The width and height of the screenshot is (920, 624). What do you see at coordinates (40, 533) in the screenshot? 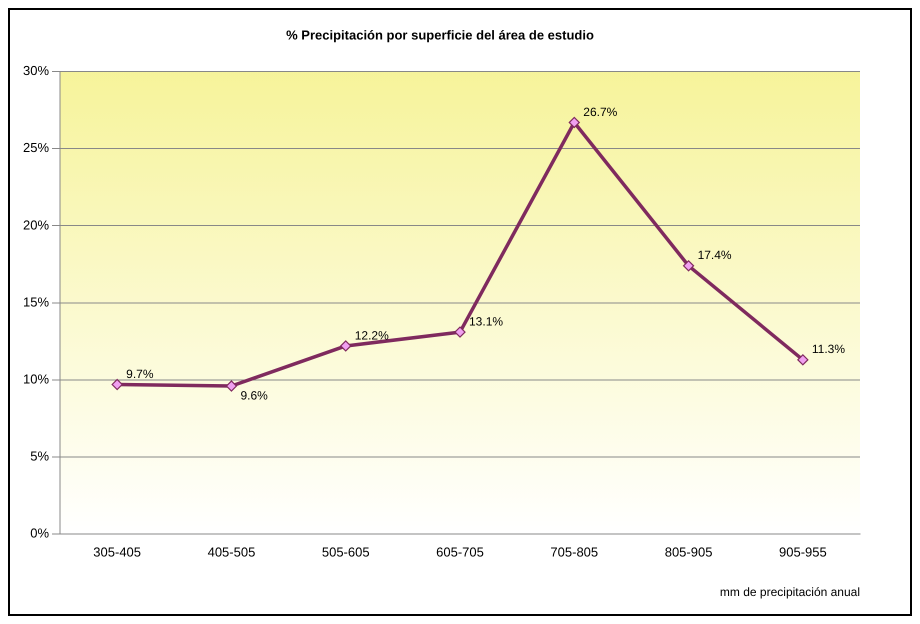
I see `y-tick-label: 0%` at bounding box center [40, 533].